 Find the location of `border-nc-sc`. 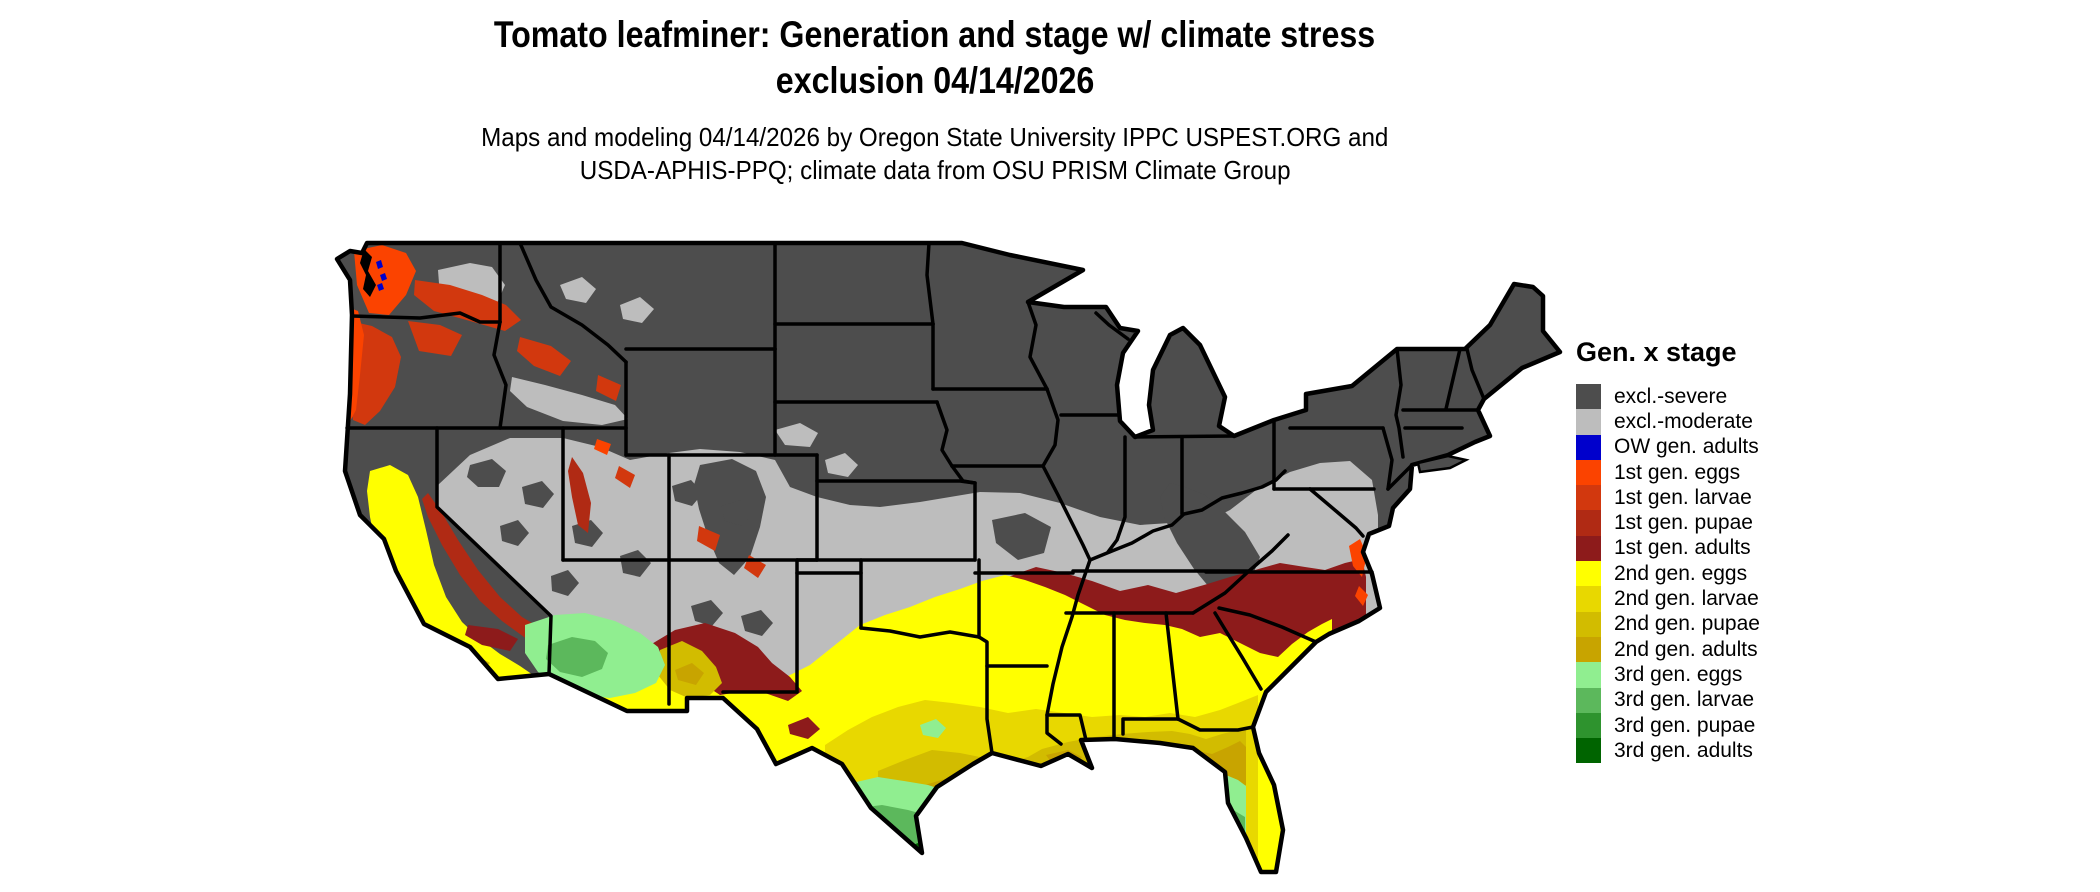

border-nc-sc is located at coordinates (1267, 625).